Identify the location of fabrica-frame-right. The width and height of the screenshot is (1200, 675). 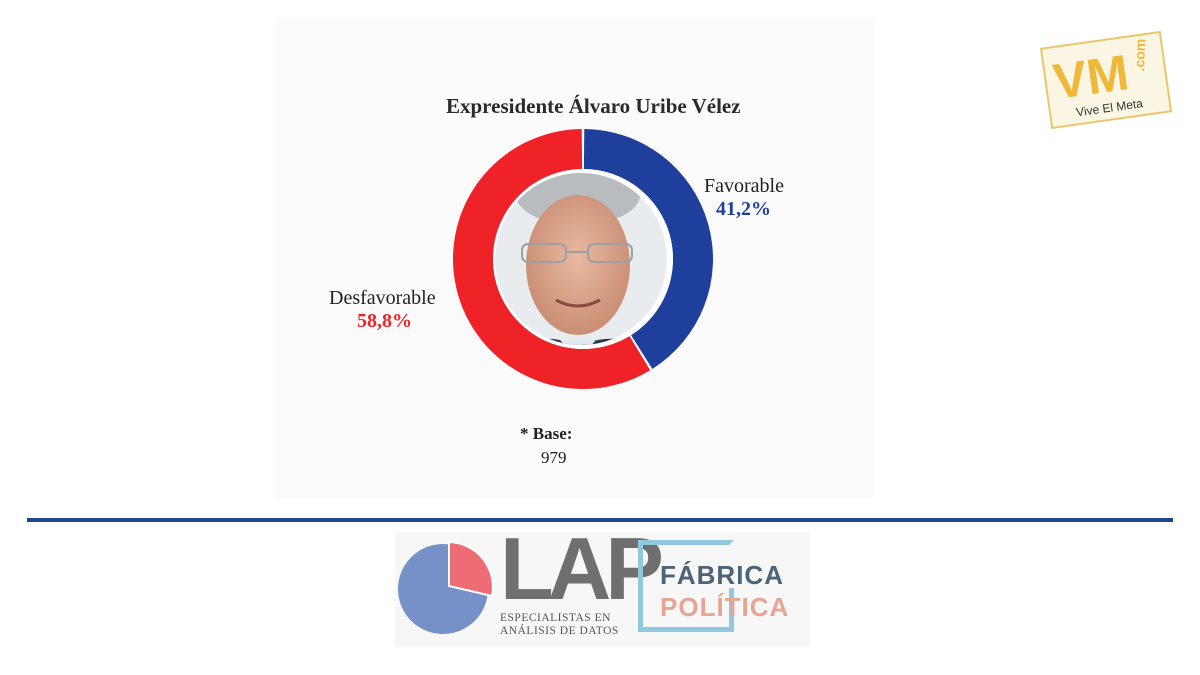
(731, 610).